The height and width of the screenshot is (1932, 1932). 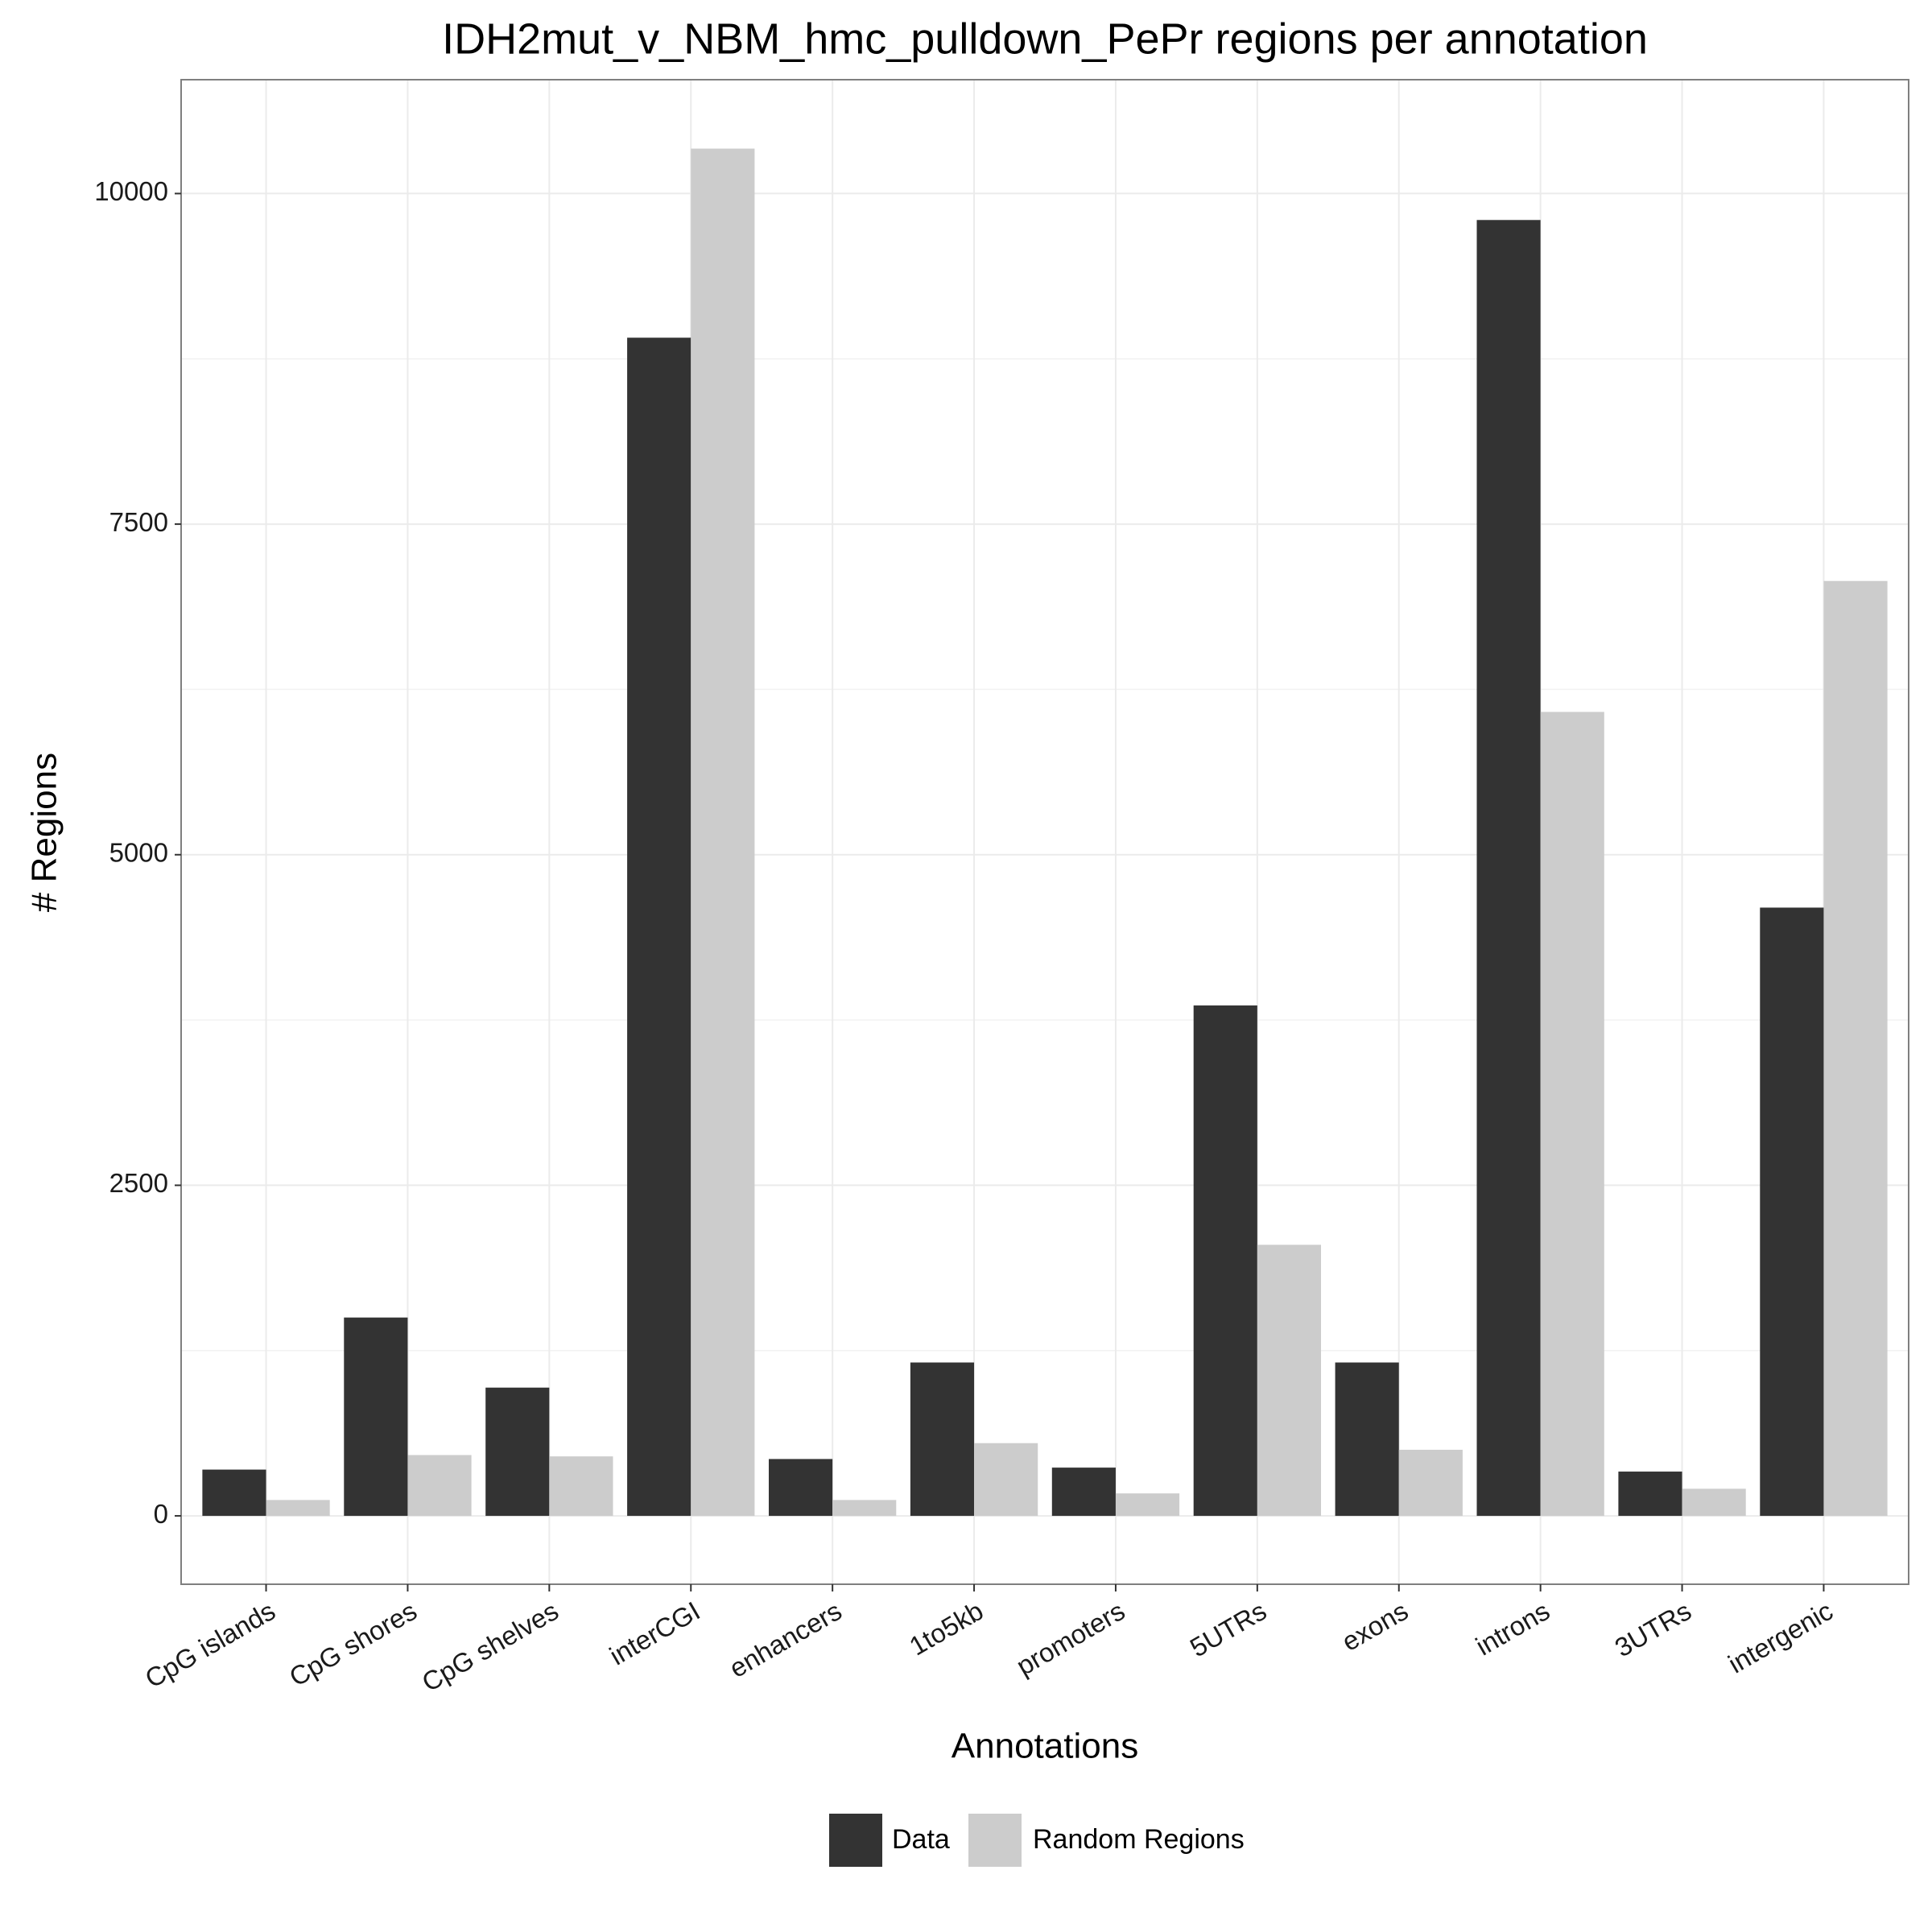 I want to click on bar-random-regions-intergenic, so click(x=1855, y=1048).